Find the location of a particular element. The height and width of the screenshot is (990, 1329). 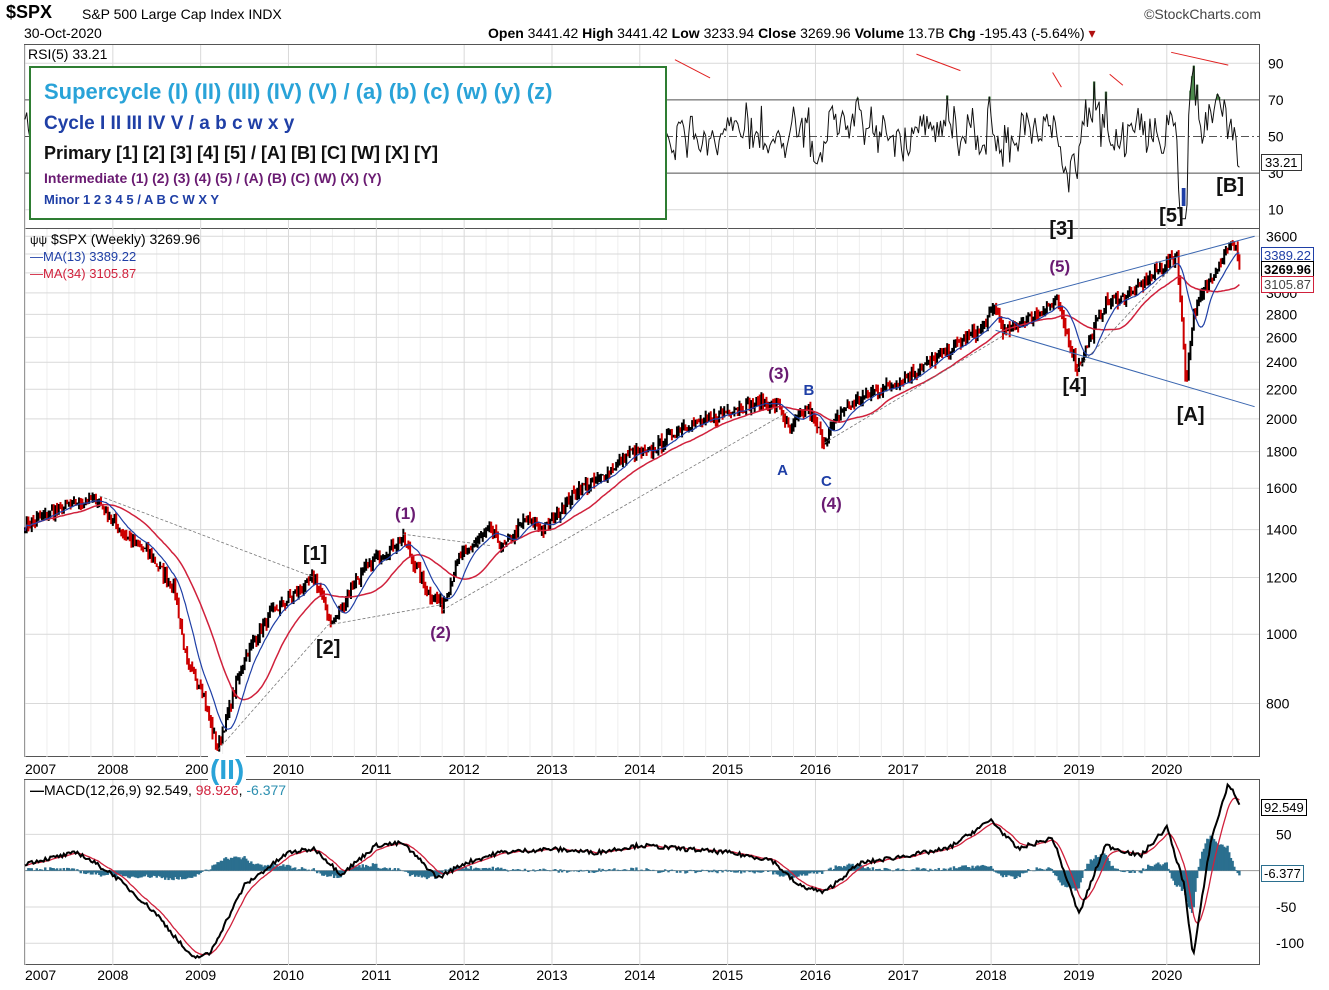

price-tick-label: 1400 is located at coordinates (1281, 530).